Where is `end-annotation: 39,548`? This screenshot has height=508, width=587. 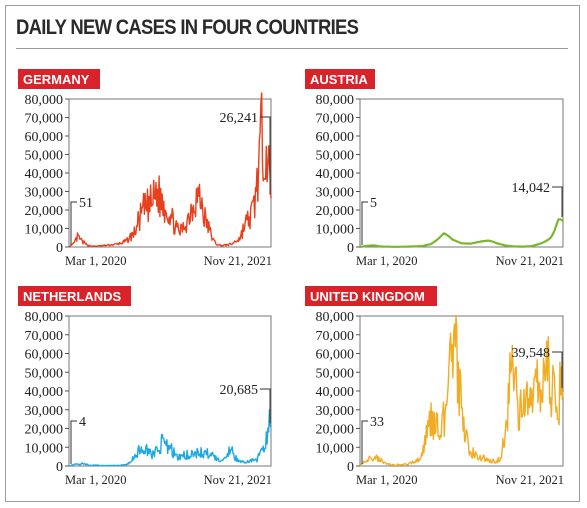 end-annotation: 39,548 is located at coordinates (531, 353).